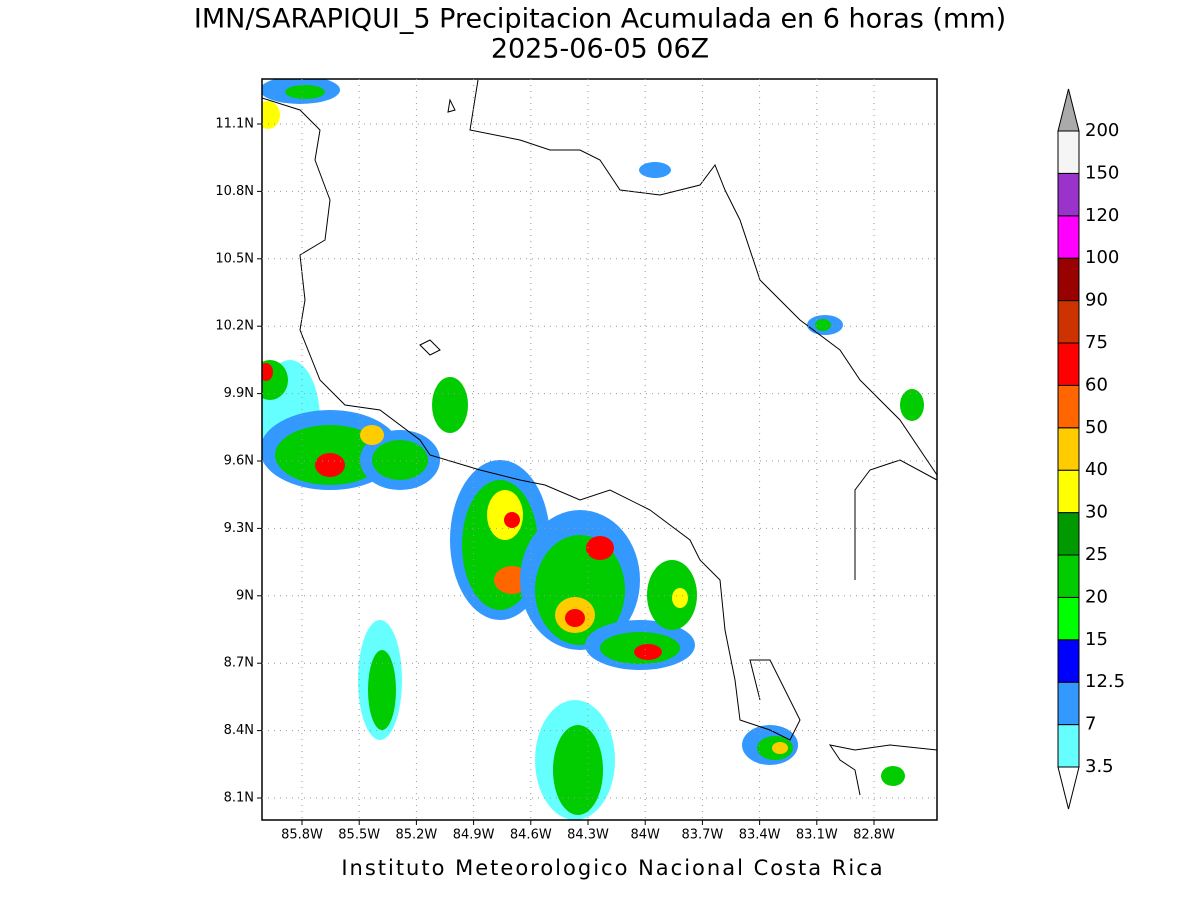 The width and height of the screenshot is (1200, 904). Describe the element at coordinates (1096, 469) in the screenshot. I see `colorbar-label: 40` at that location.